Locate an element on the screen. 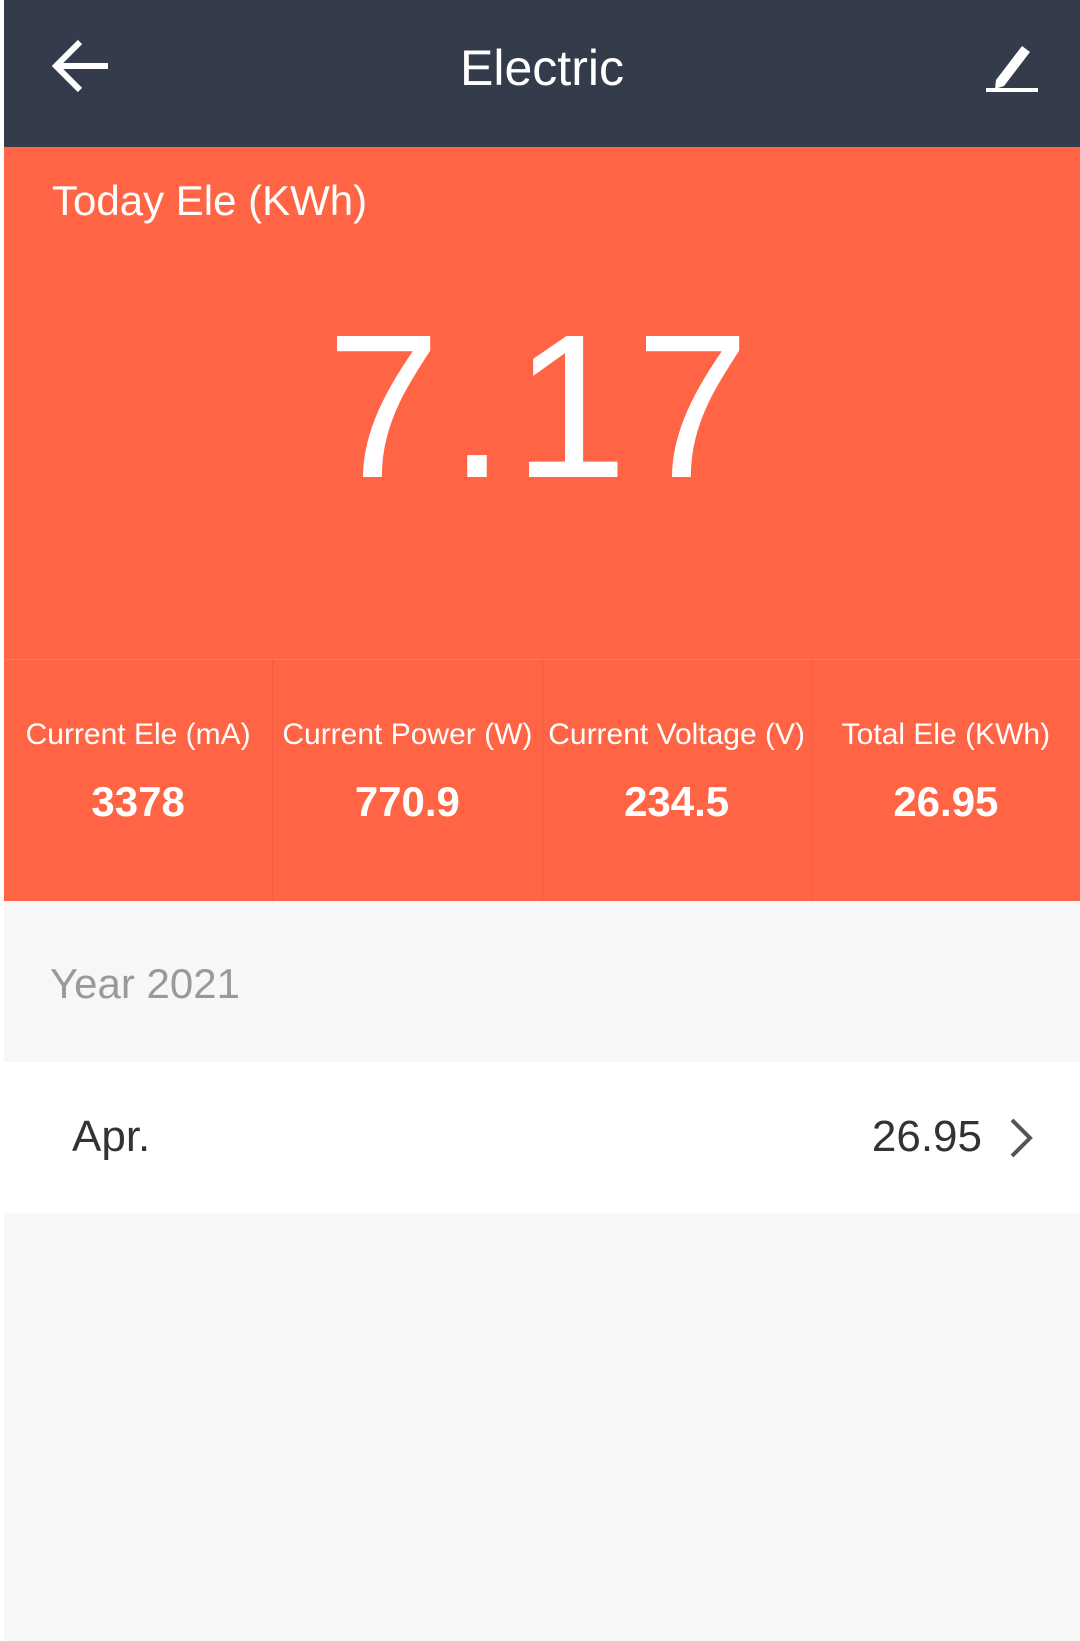 The height and width of the screenshot is (1641, 1080). stat-label: Current Voltage (V) is located at coordinates (677, 734).